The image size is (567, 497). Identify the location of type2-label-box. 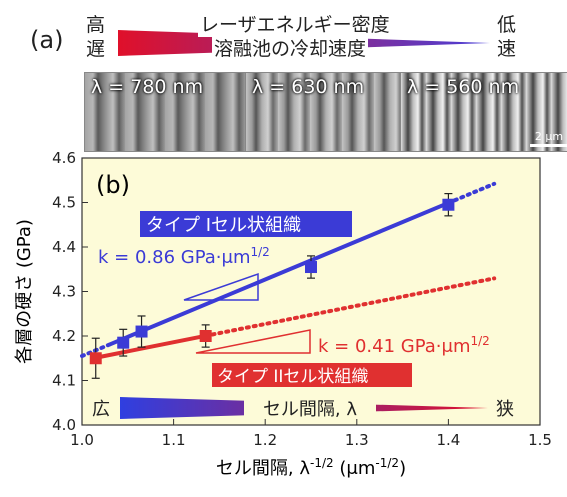
(312, 375).